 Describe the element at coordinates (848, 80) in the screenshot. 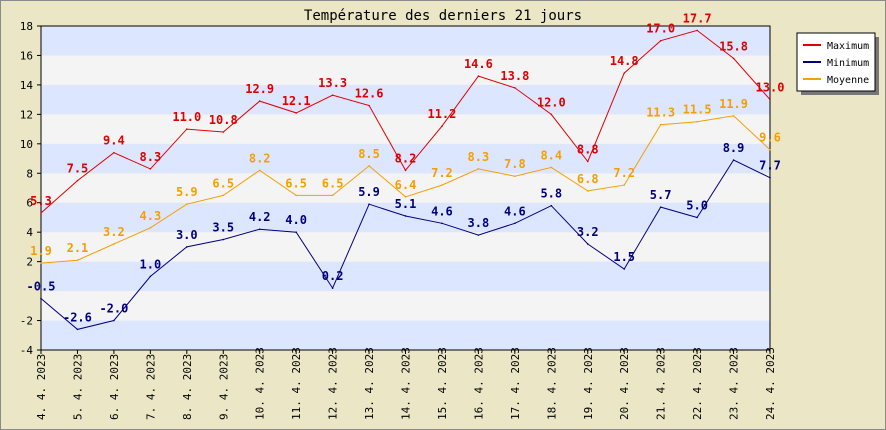

I see `legend-label-moyenne: Moyenne` at that location.